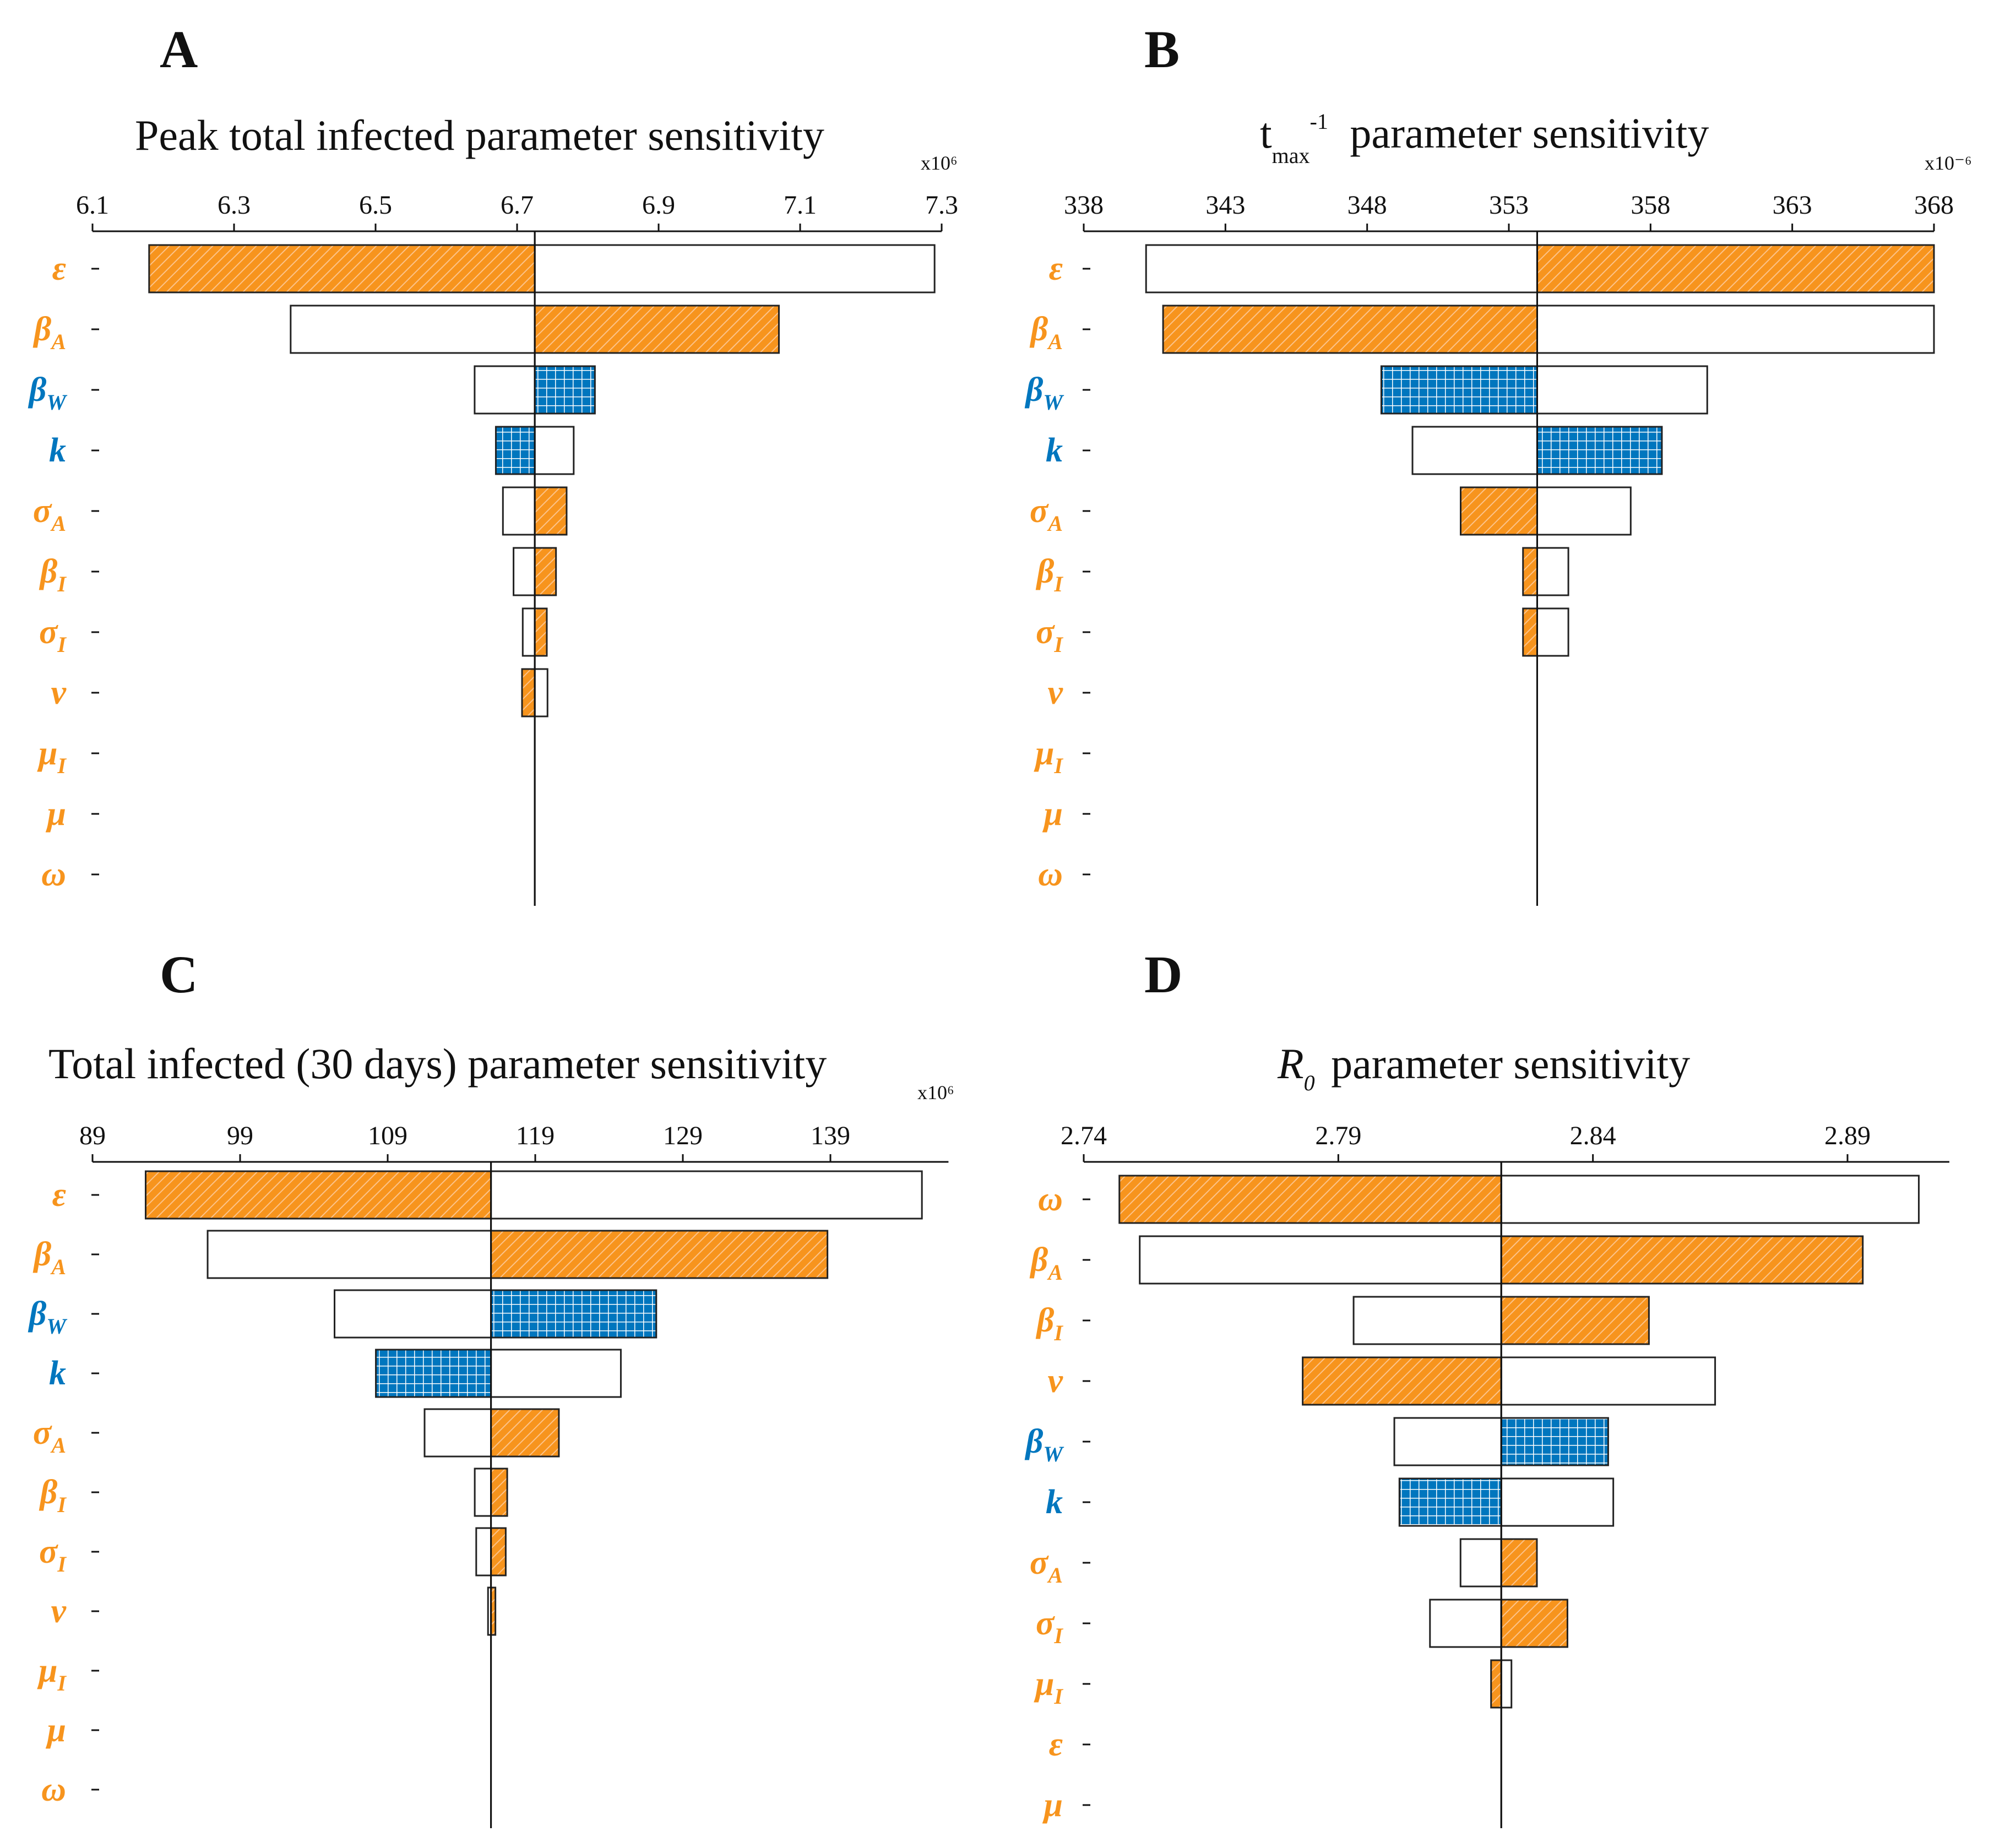 This screenshot has height=1848, width=2005. What do you see at coordinates (387, 1136) in the screenshot?
I see `x-tick-label: 109` at bounding box center [387, 1136].